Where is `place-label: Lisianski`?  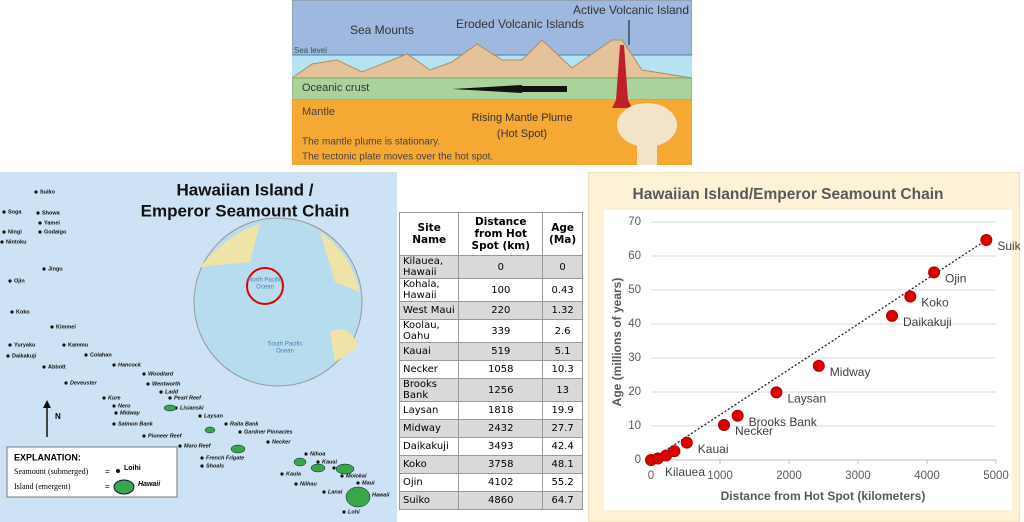
place-label: Lisianski is located at coordinates (192, 408).